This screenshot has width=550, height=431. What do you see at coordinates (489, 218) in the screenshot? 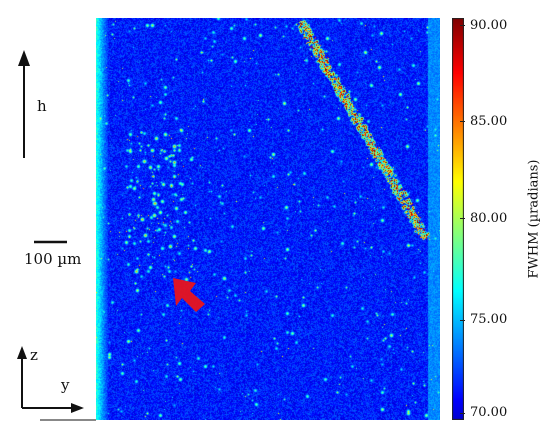
I see `colorbar-tick-label: 80.00` at bounding box center [489, 218].